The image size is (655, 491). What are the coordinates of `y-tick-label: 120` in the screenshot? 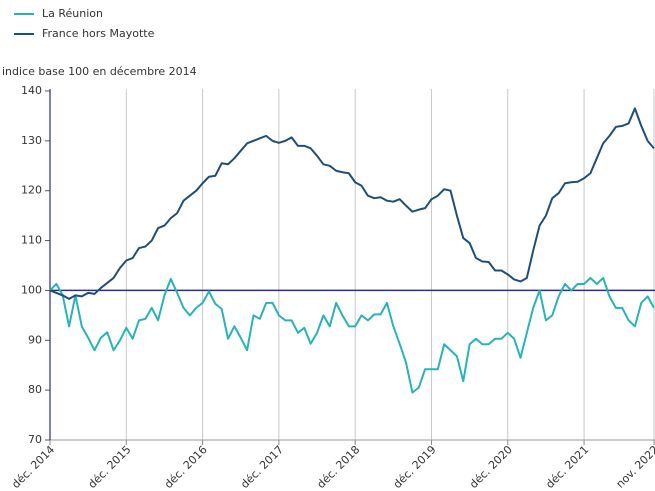 It's located at (31, 190).